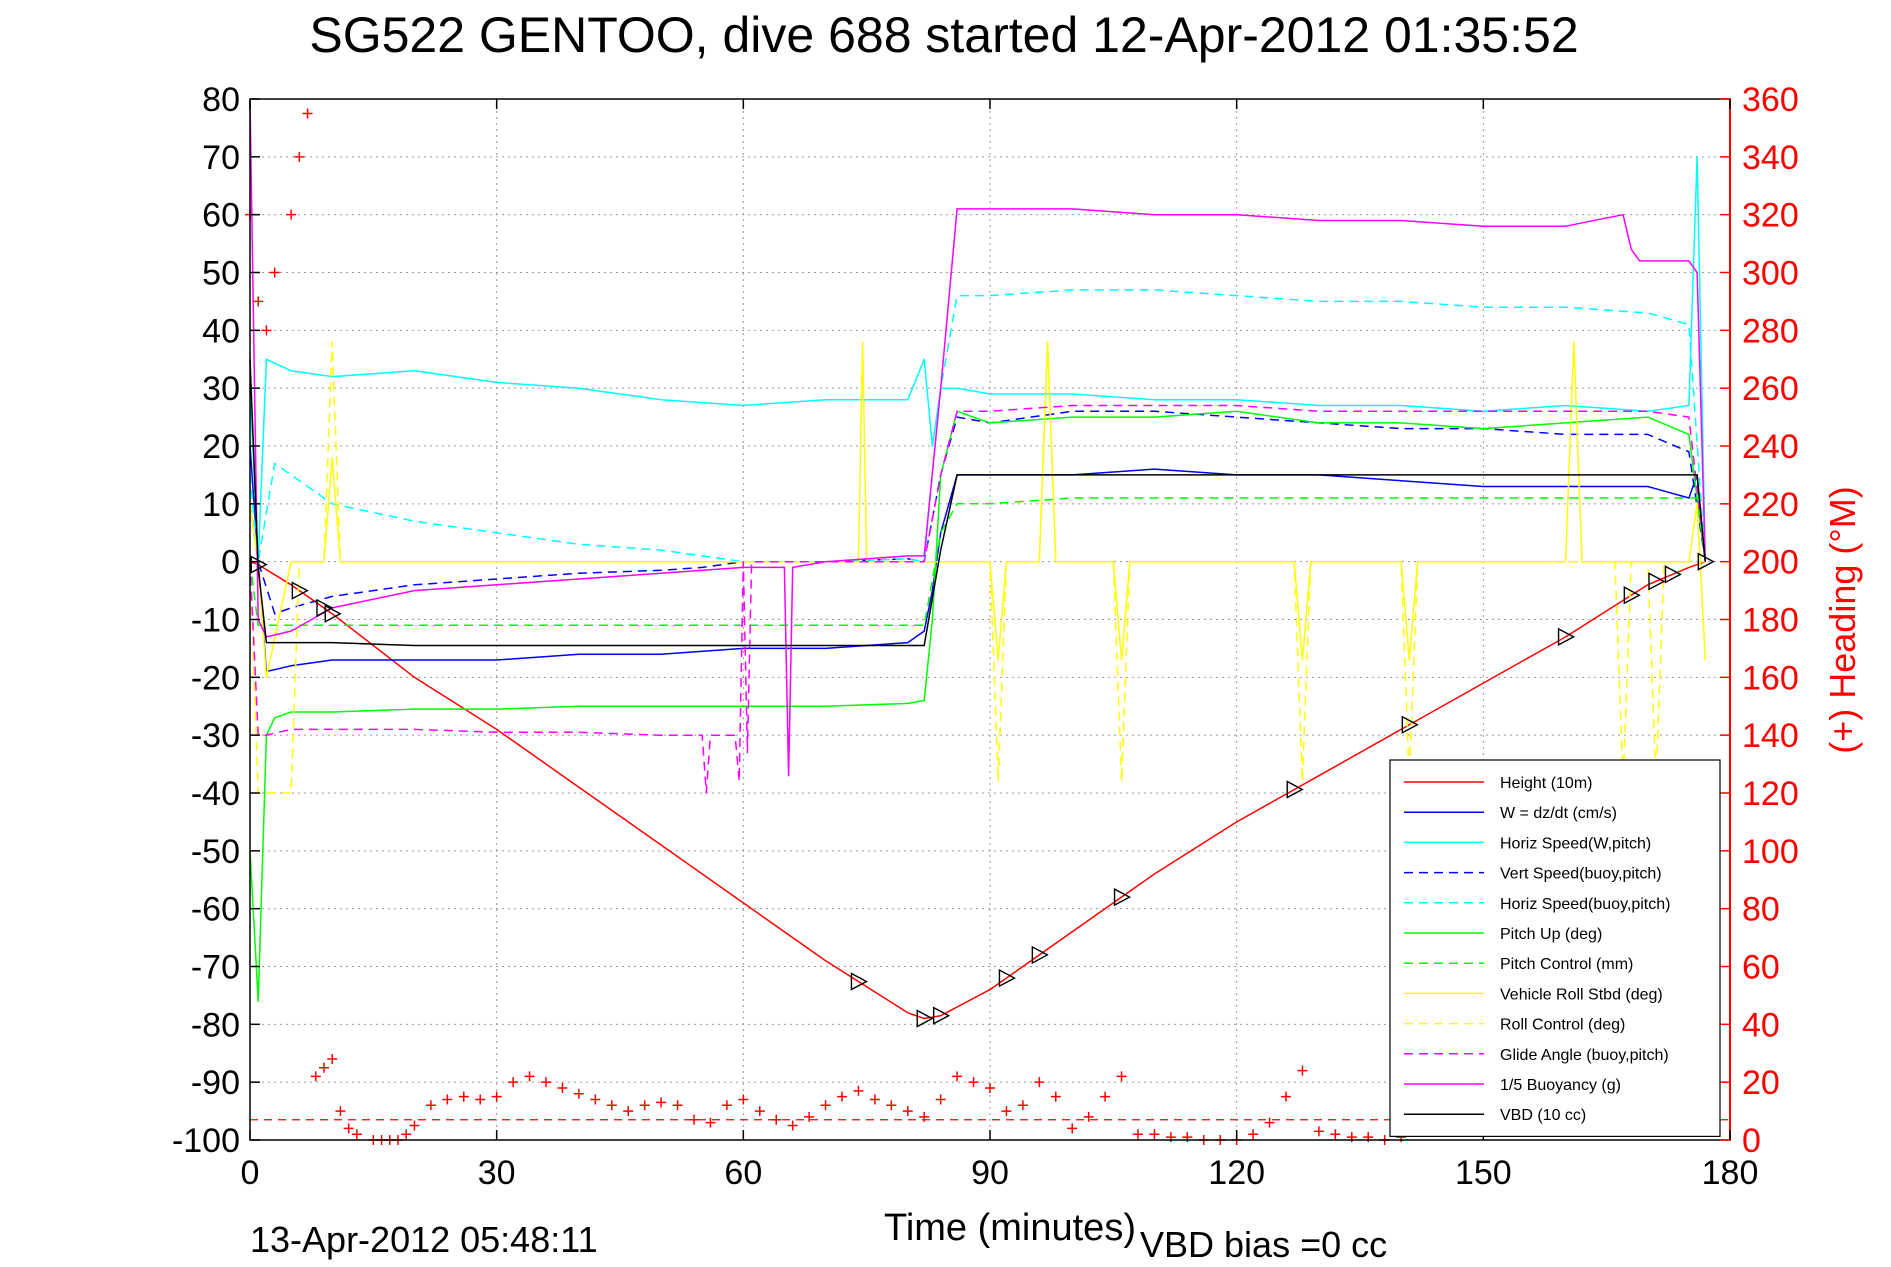 The image size is (1891, 1267). Describe the element at coordinates (1551, 934) in the screenshot. I see `legend-entry: Pitch Up (deg)` at that location.